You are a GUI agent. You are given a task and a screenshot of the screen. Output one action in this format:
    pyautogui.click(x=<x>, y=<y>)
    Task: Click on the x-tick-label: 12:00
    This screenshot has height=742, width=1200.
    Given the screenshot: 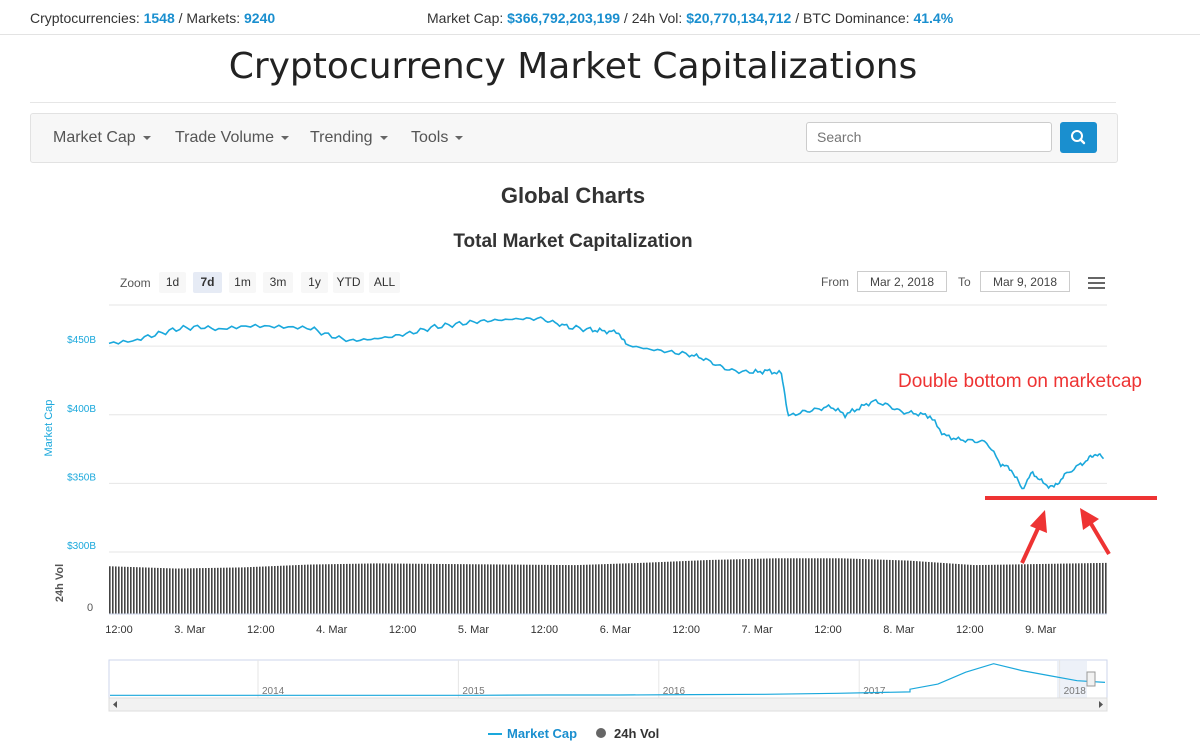 What is the action you would take?
    pyautogui.click(x=403, y=630)
    